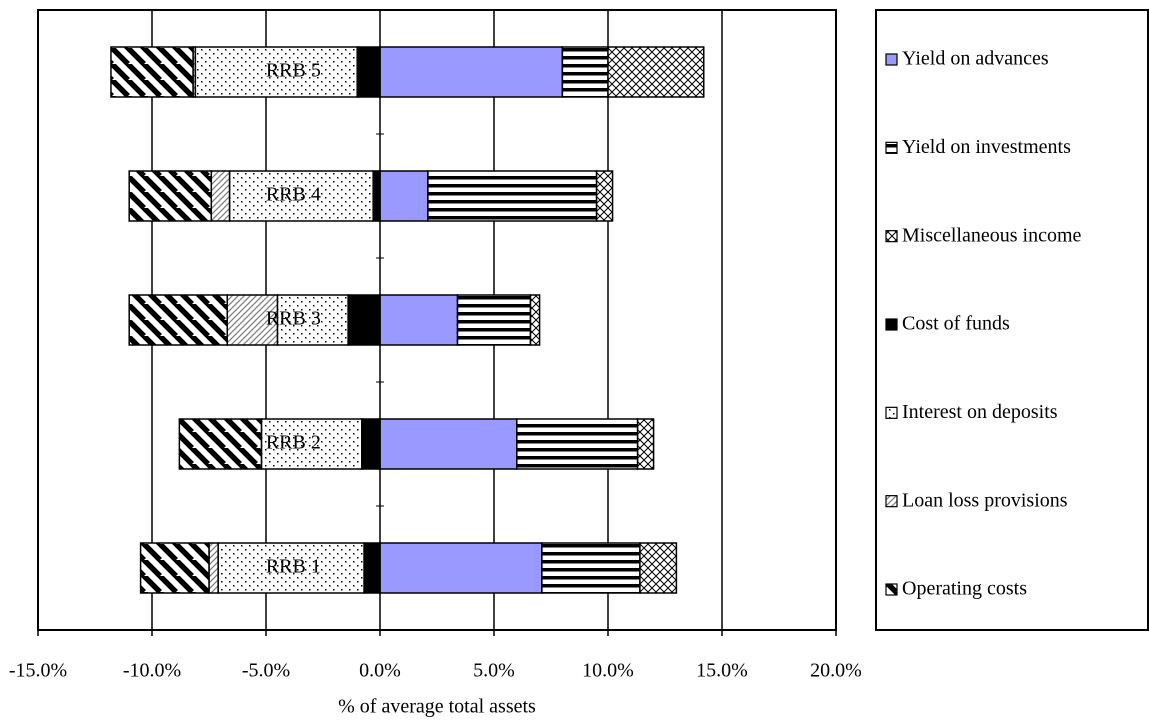  What do you see at coordinates (293, 319) in the screenshot?
I see `category-label: RRB 3` at bounding box center [293, 319].